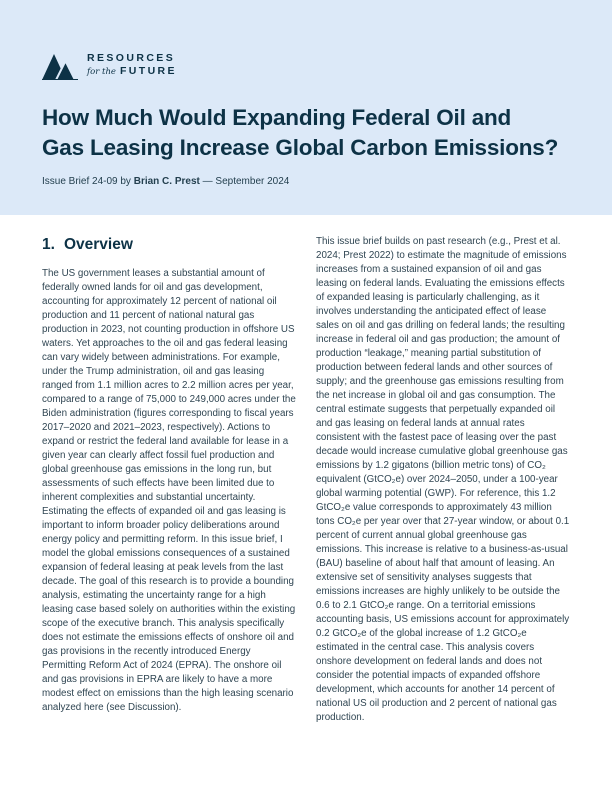 The image size is (612, 792). I want to click on section-heading: 1. Overview, so click(169, 244).